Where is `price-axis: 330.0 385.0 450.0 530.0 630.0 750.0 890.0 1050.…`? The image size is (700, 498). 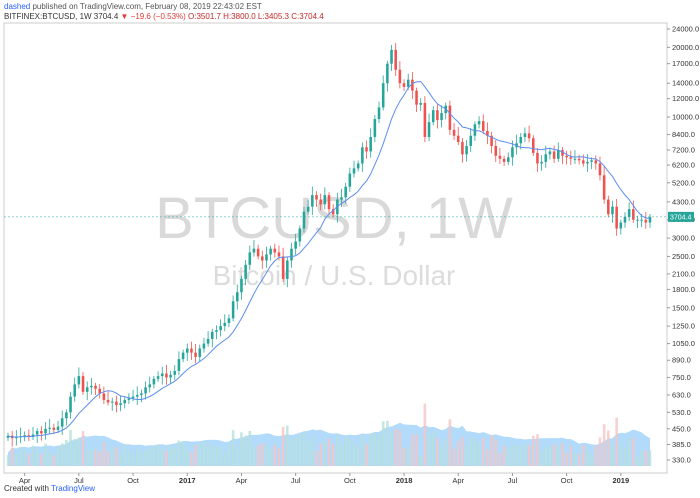 price-axis: 330.0 385.0 450.0 530.0 630.0 750.0 890.0 1050.… is located at coordinates (683, 245).